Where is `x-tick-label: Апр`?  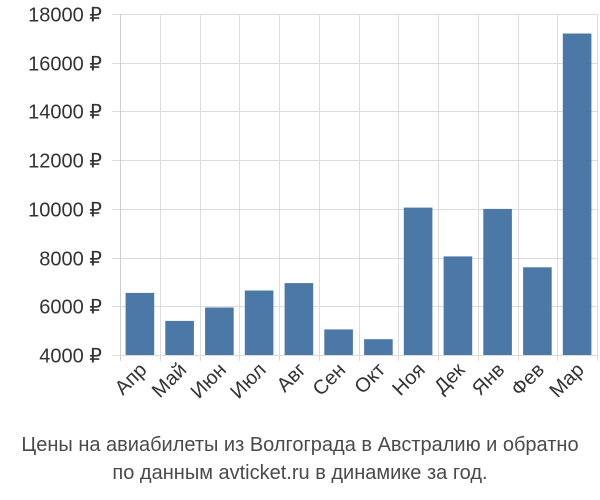
x-tick-label: Апр is located at coordinates (131, 379).